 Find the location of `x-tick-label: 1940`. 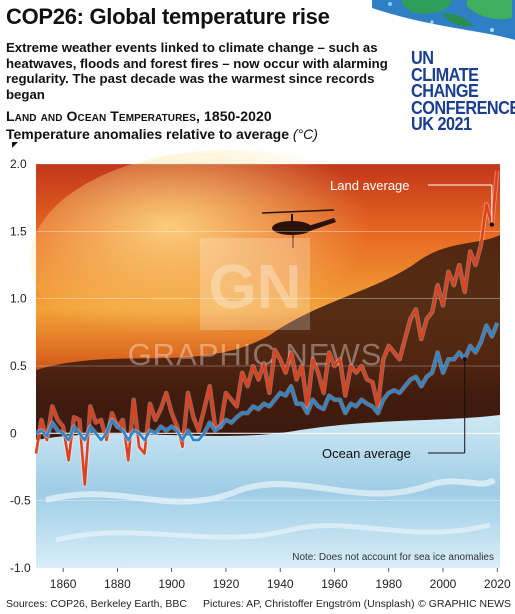

x-tick-label: 1940 is located at coordinates (280, 584).